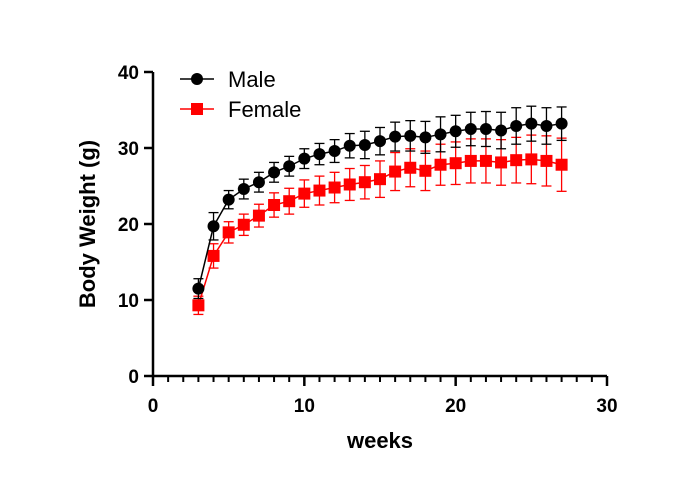 The width and height of the screenshot is (695, 484). I want to click on y-tick-label: 30, so click(128, 149).